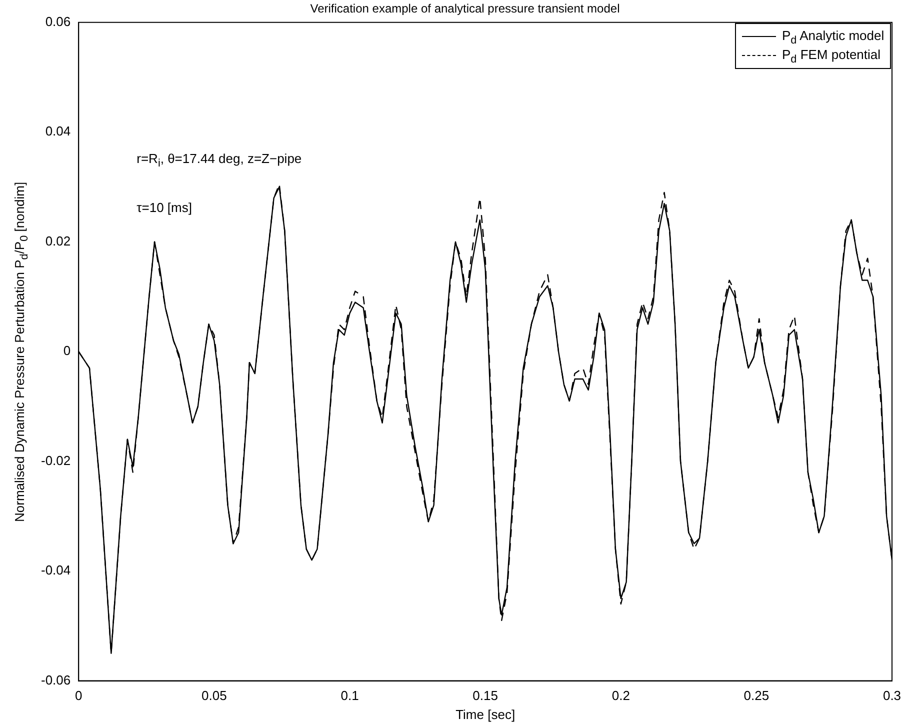 The image size is (914, 727). Describe the element at coordinates (55, 570) in the screenshot. I see `y-tick-label: -0.04` at that location.